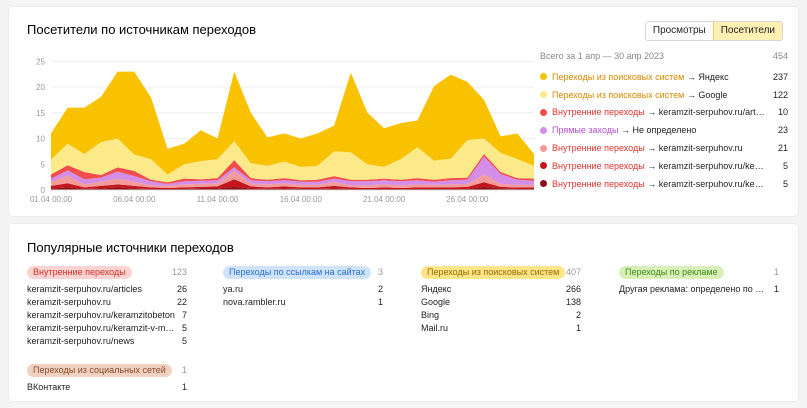  What do you see at coordinates (69, 301) in the screenshot?
I see `source-name: keramzit-serpuhov.ru` at bounding box center [69, 301].